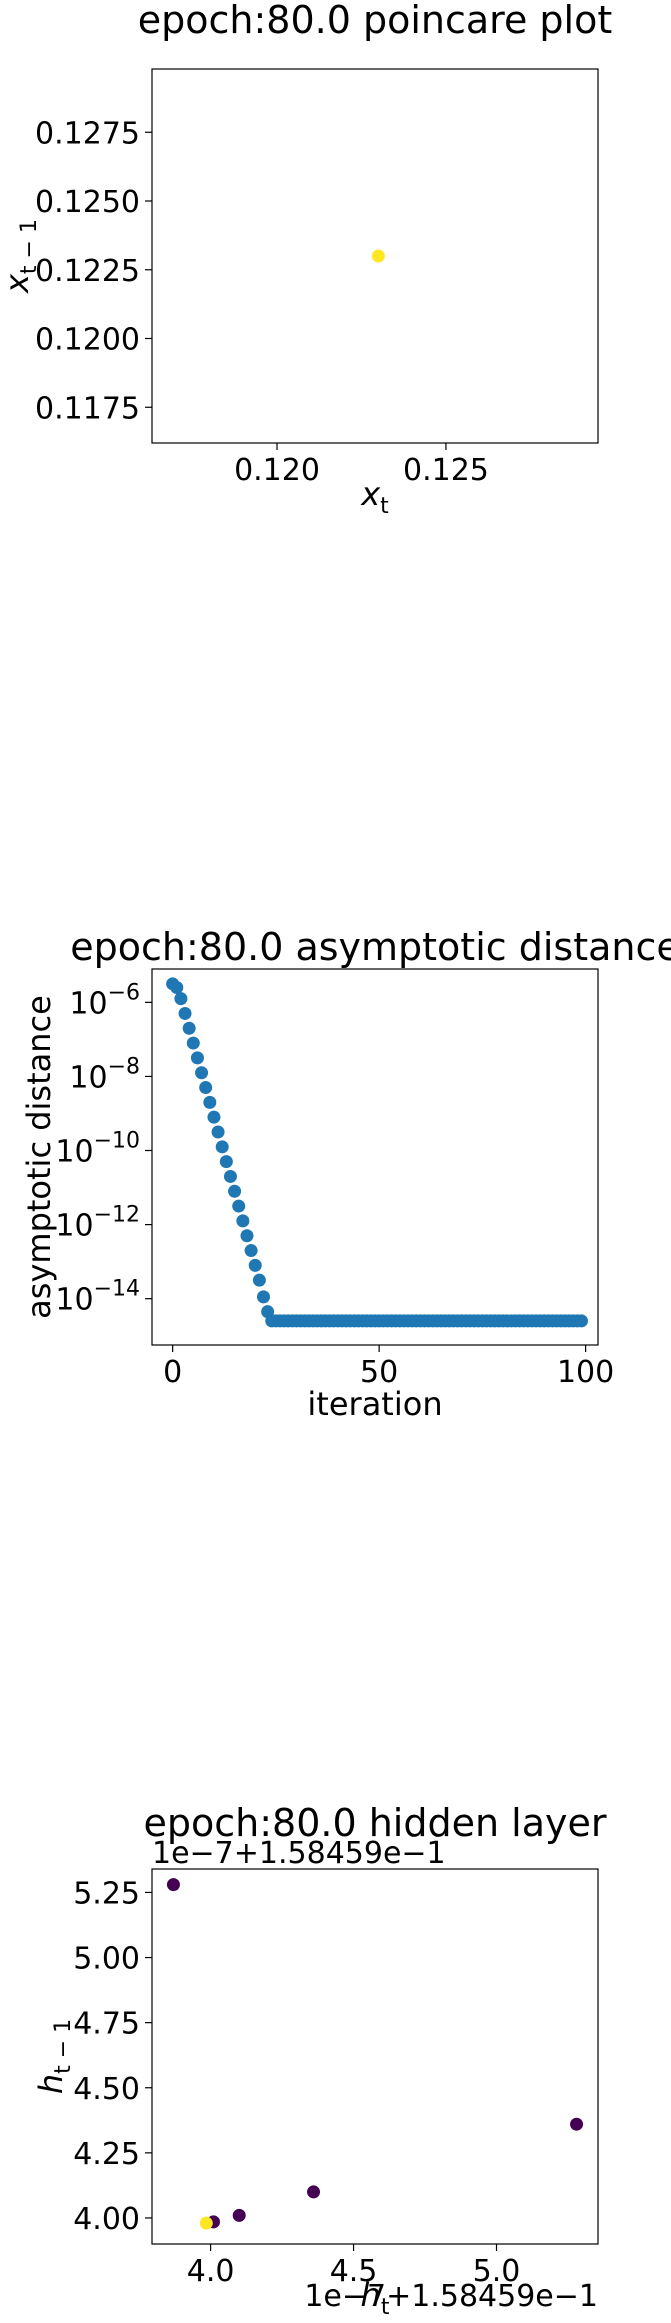 This screenshot has width=671, height=2323. I want to click on y-tick-label: 10⁻¹⁴, so click(97, 1297).